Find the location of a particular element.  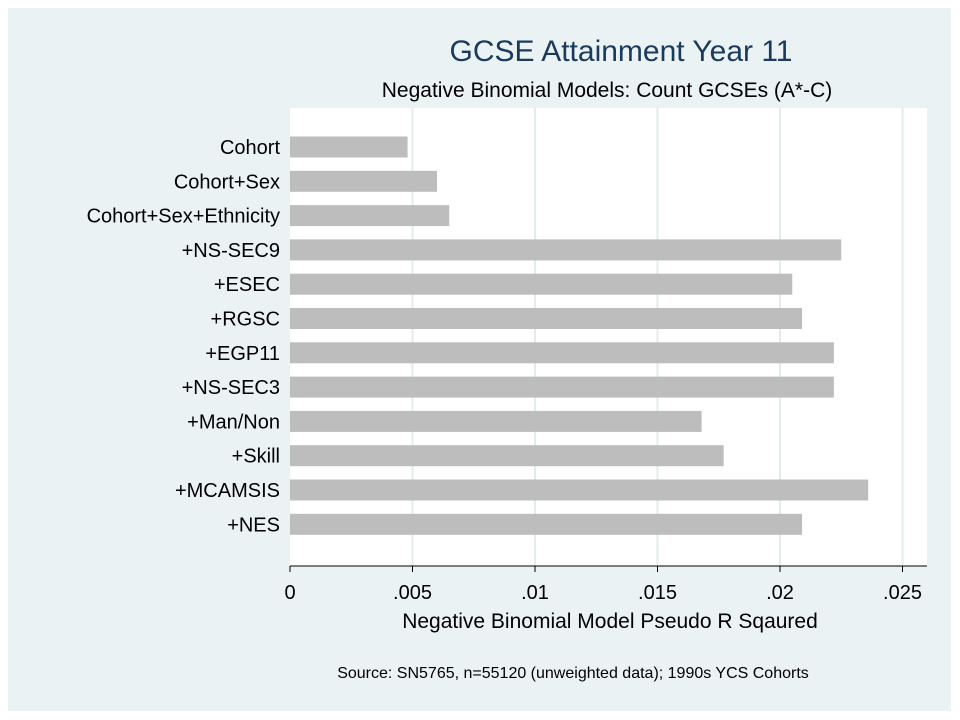

category-label: +NS-SEC9 is located at coordinates (231, 251).